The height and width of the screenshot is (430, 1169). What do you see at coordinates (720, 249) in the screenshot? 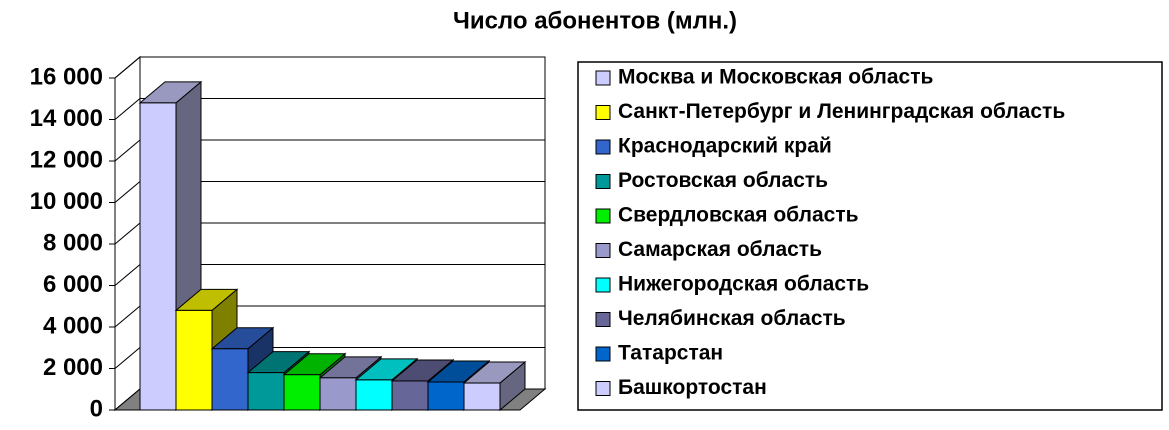
I see `legend-label: Самарская область` at bounding box center [720, 249].